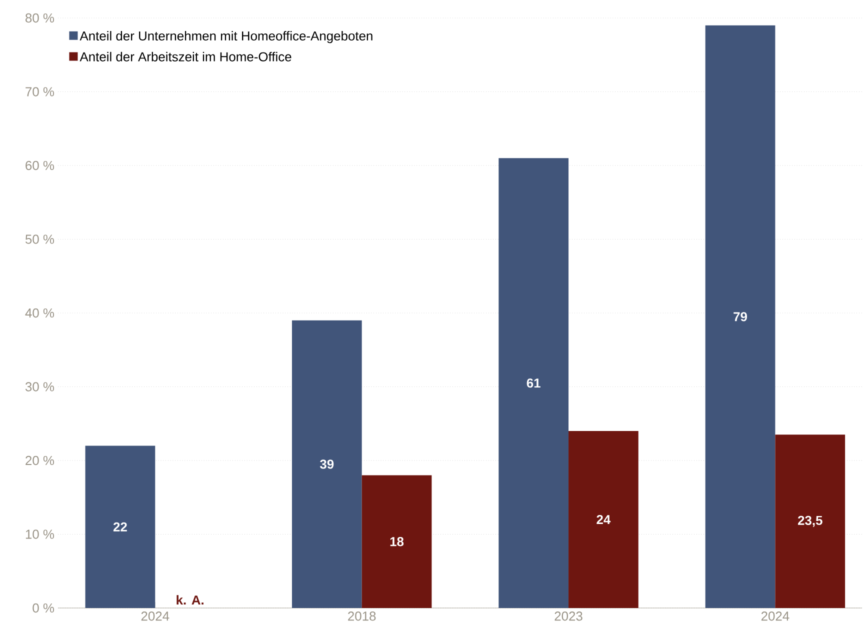  Describe the element at coordinates (190, 599) in the screenshot. I see `text: k. A.` at that location.